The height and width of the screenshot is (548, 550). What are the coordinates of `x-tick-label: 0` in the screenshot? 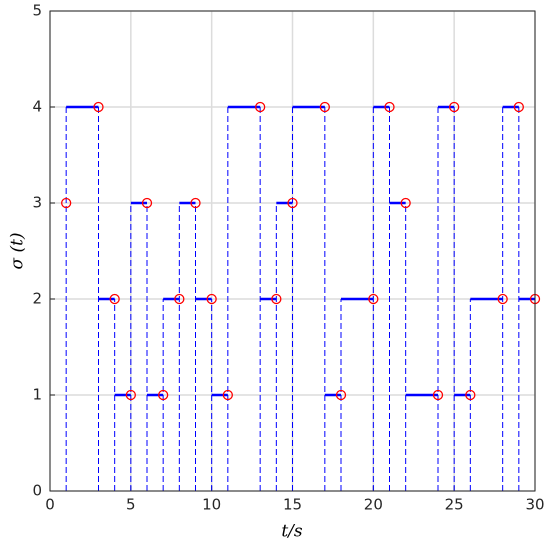 It's located at (50, 505).